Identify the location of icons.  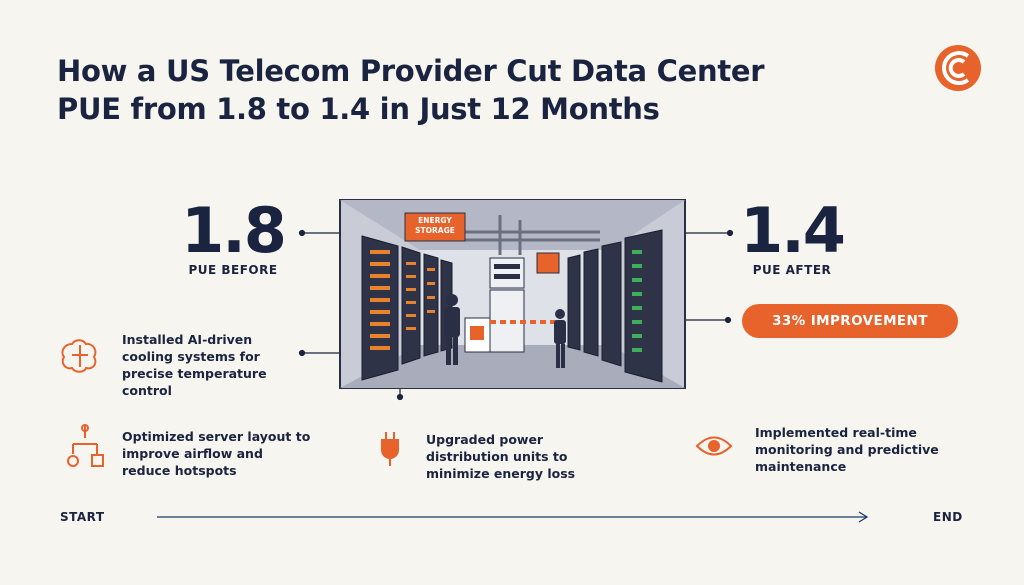
(397, 403).